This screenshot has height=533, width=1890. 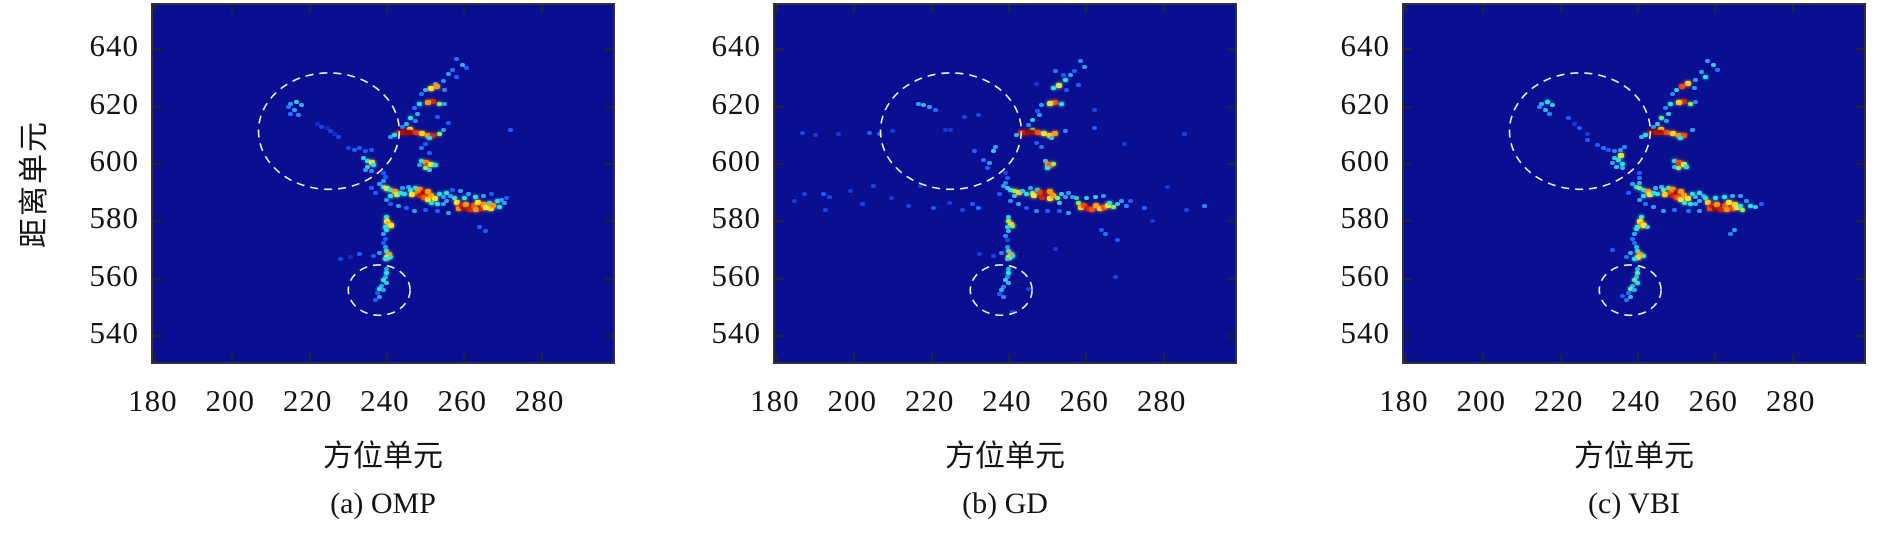 What do you see at coordinates (114, 332) in the screenshot?
I see `y-tick-label: 540` at bounding box center [114, 332].